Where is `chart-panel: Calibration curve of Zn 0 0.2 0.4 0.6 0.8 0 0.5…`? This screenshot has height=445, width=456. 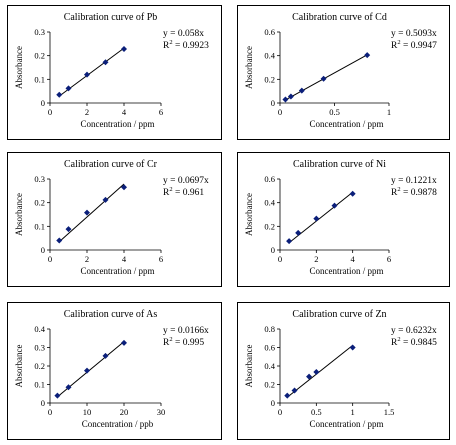 chart-panel: Calibration curve of Zn 0 0.2 0.4 0.6 0.8 0 0.5… is located at coordinates (343, 371).